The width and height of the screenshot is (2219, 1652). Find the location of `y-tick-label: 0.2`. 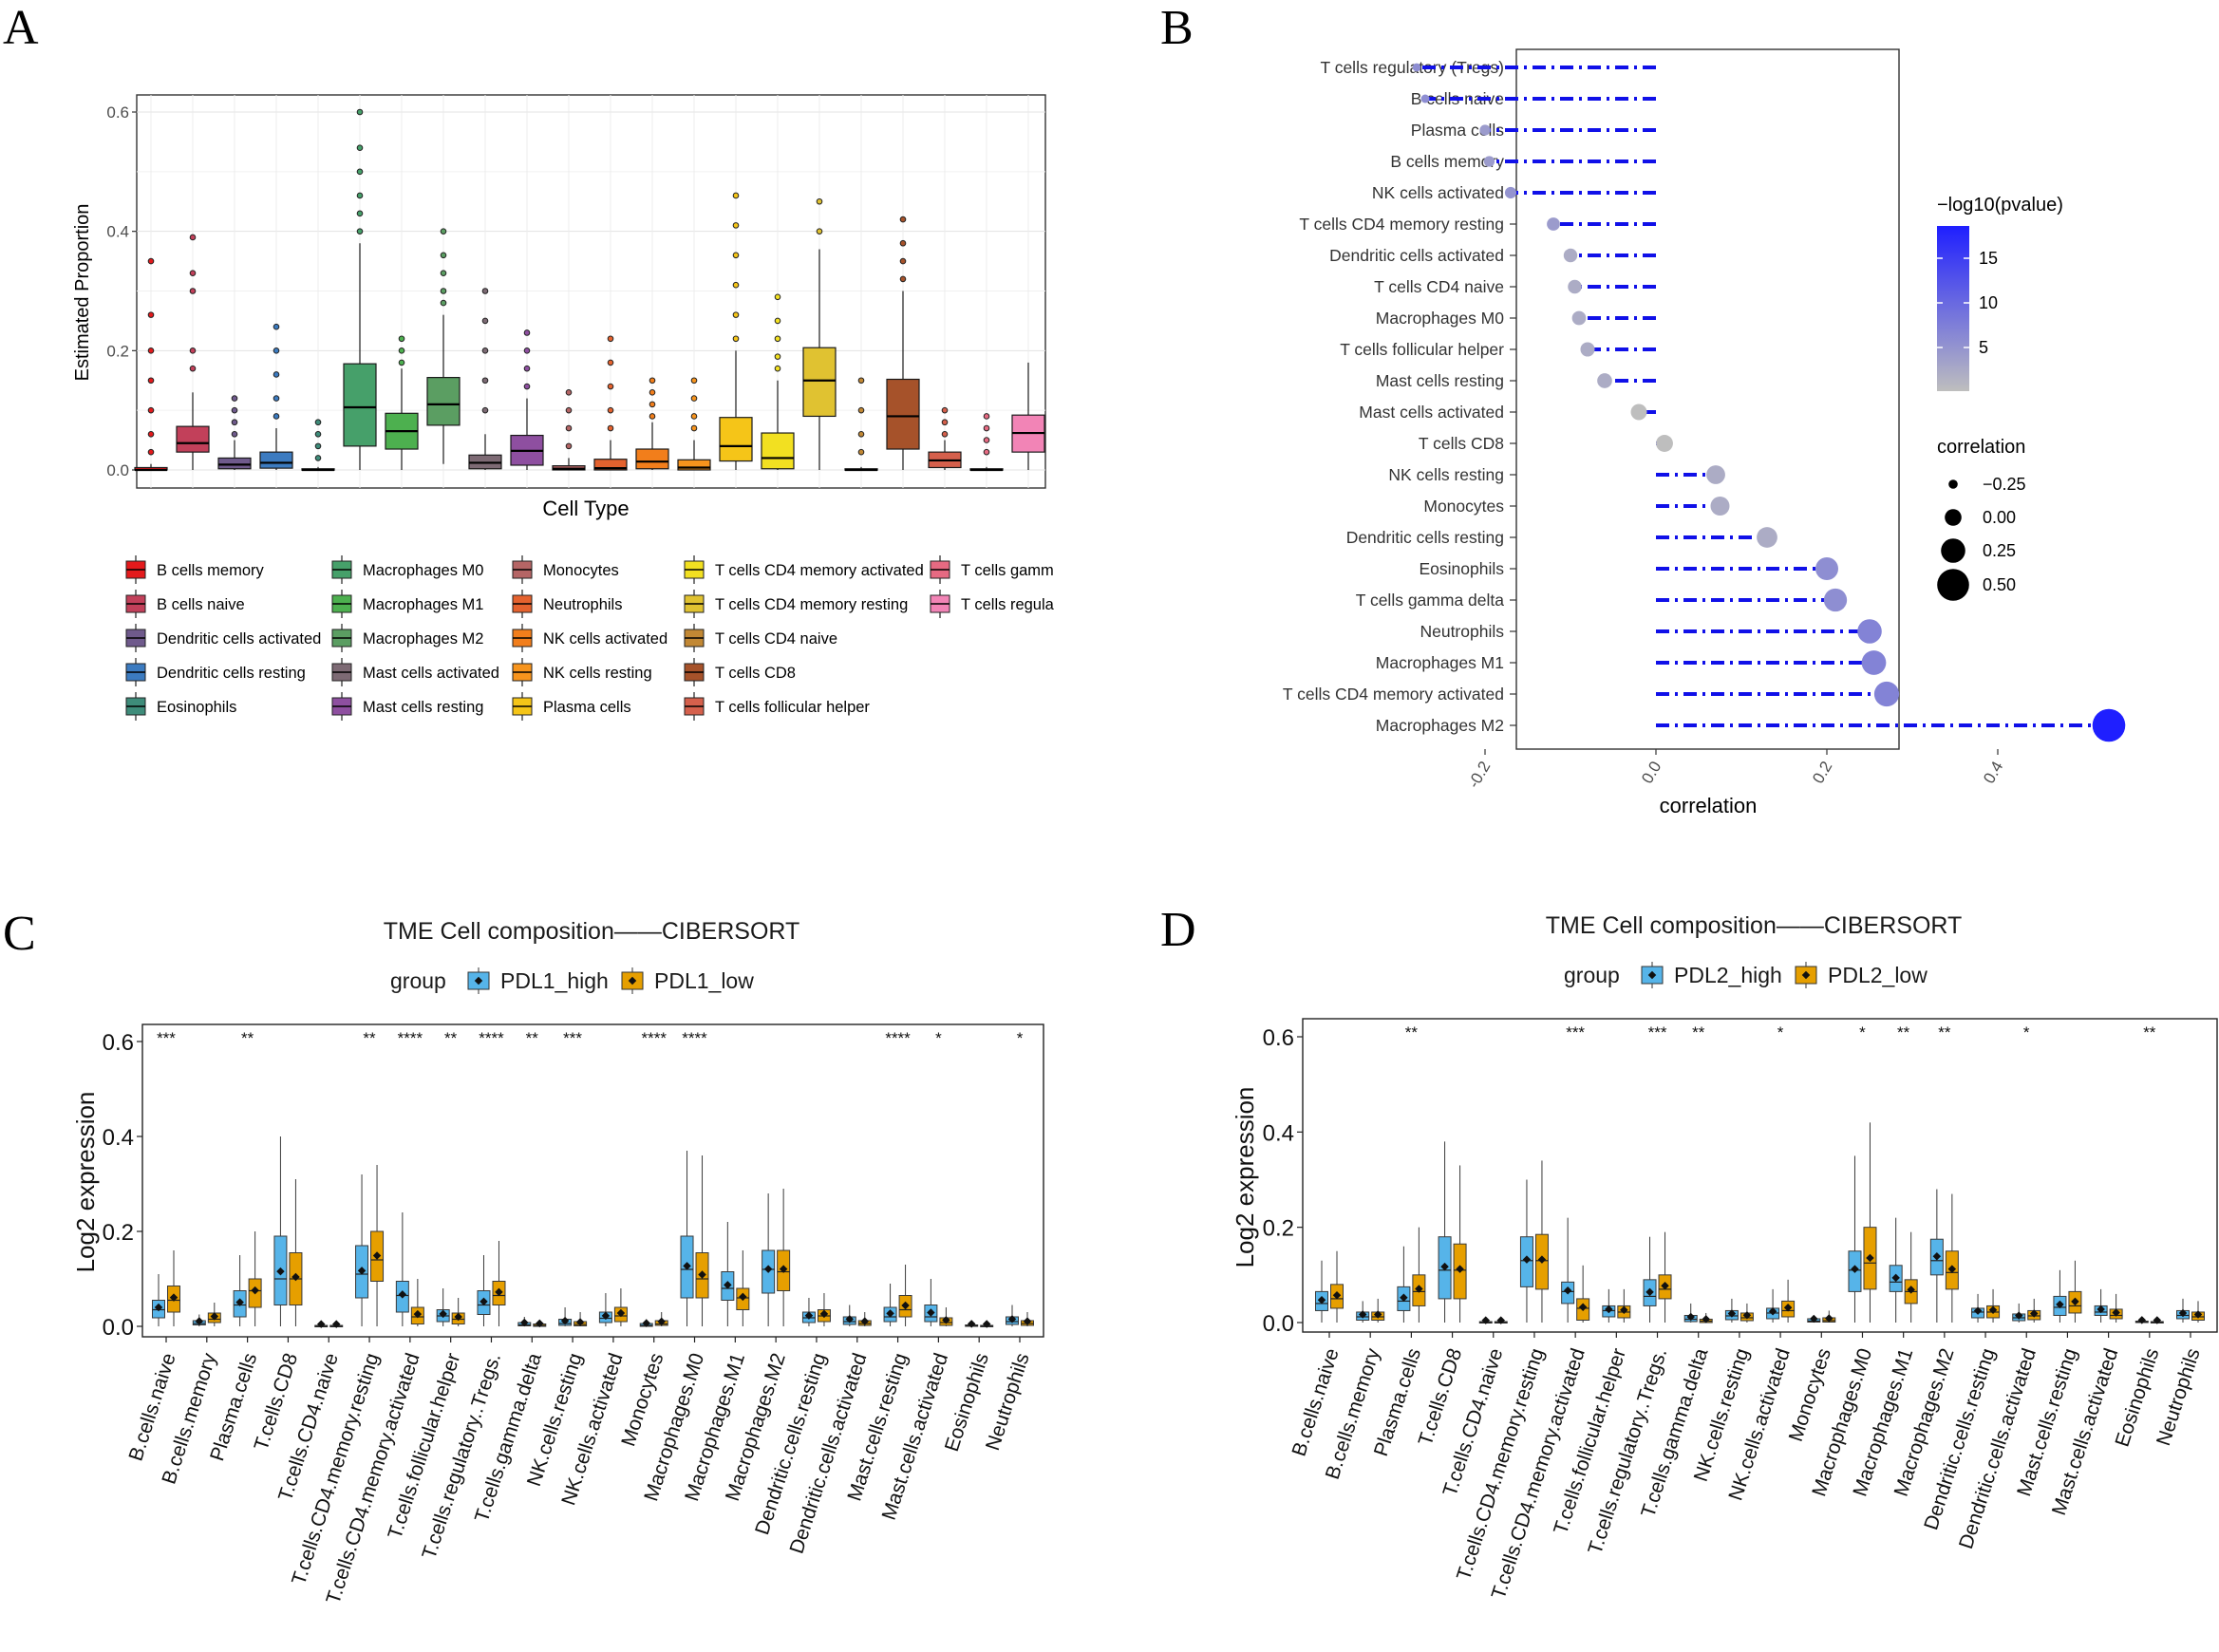

y-tick-label: 0.2 is located at coordinates (117, 351).